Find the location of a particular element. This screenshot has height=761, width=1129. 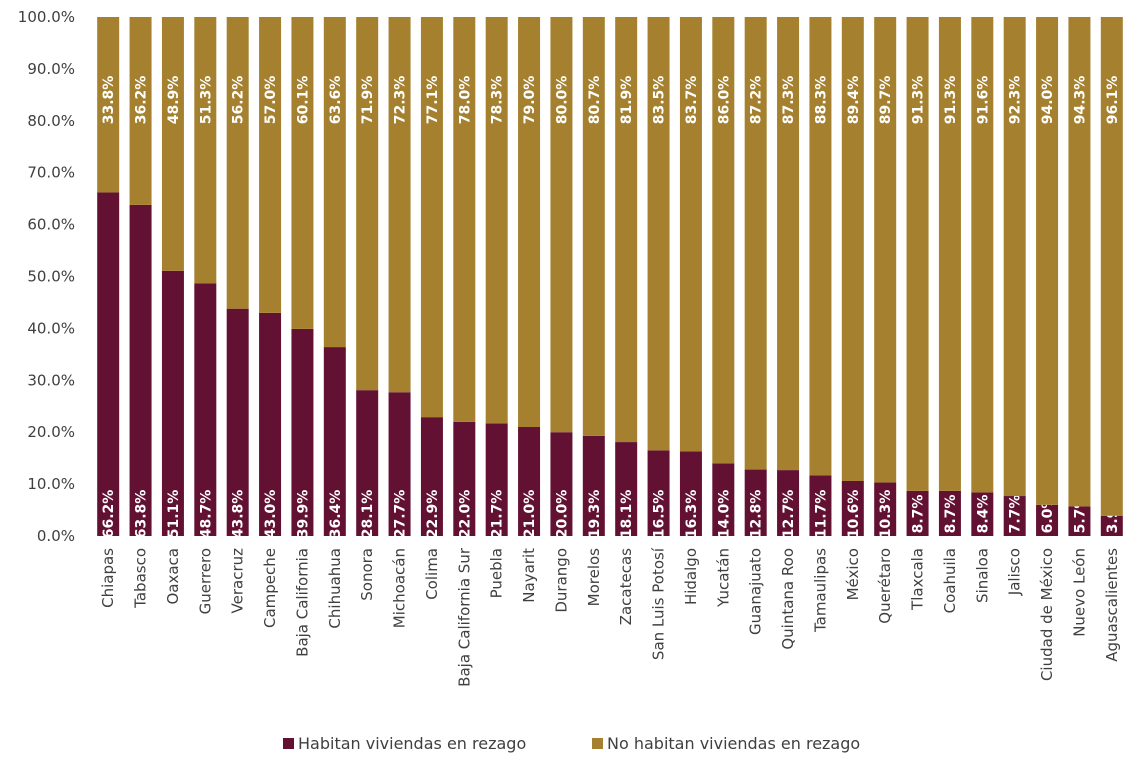

data-label: 94.3% is located at coordinates (1080, 100).